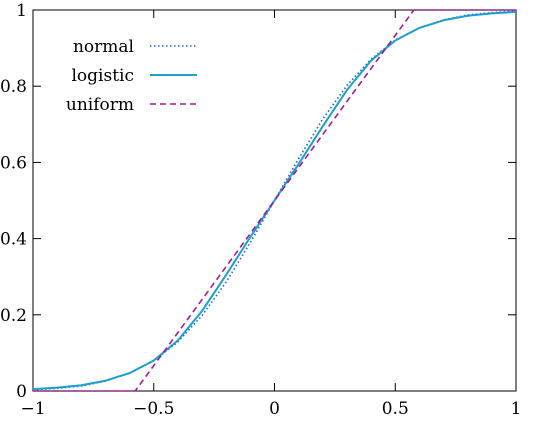 The width and height of the screenshot is (546, 446). Describe the element at coordinates (13, 316) in the screenshot. I see `y-tick-label: 0.2` at that location.